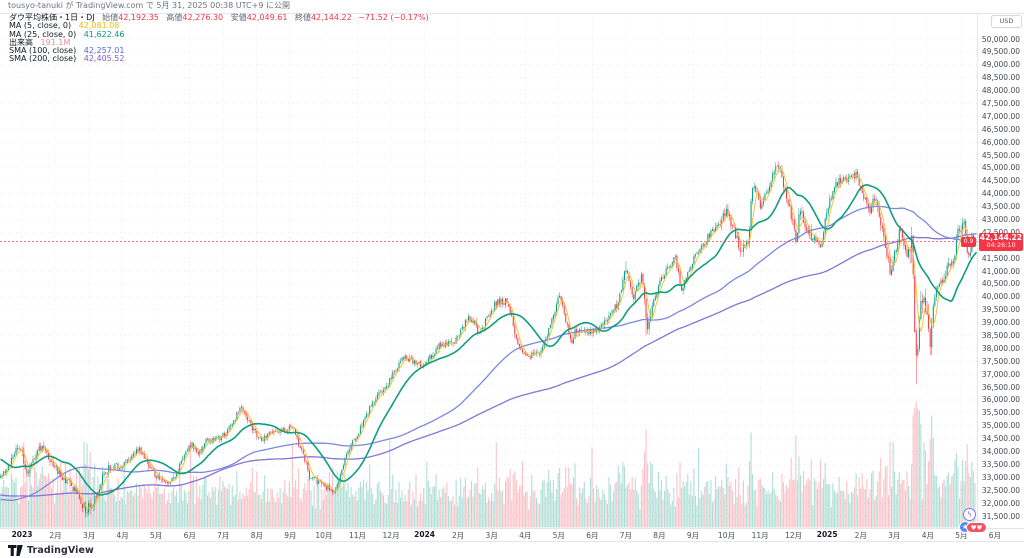  I want to click on price-tick-label: 41,000.00, so click(1000, 271).